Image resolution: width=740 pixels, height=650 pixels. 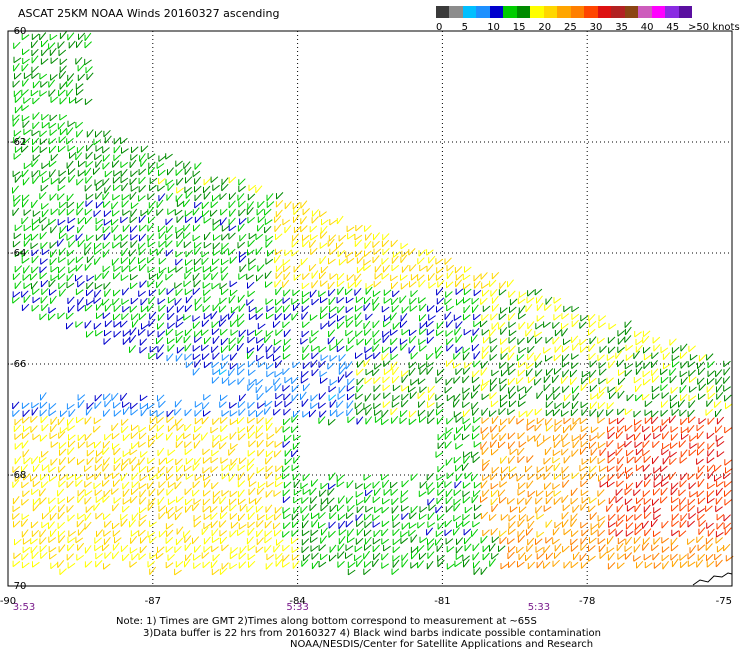 What do you see at coordinates (724, 601) in the screenshot?
I see `lon-tick-label: -75` at bounding box center [724, 601].